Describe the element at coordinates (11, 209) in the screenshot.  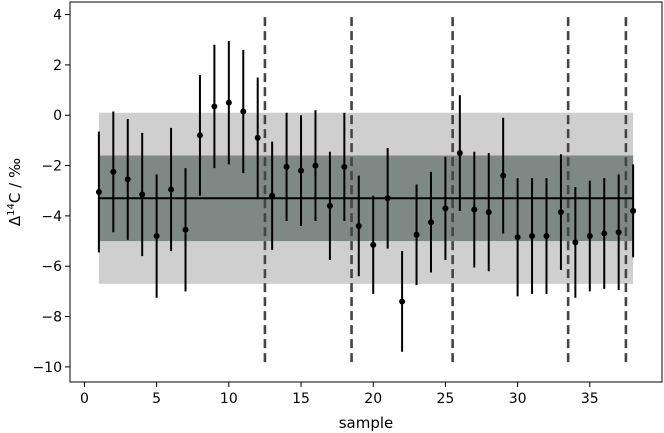
I see `y-axis-label-superscript: 14` at that location.